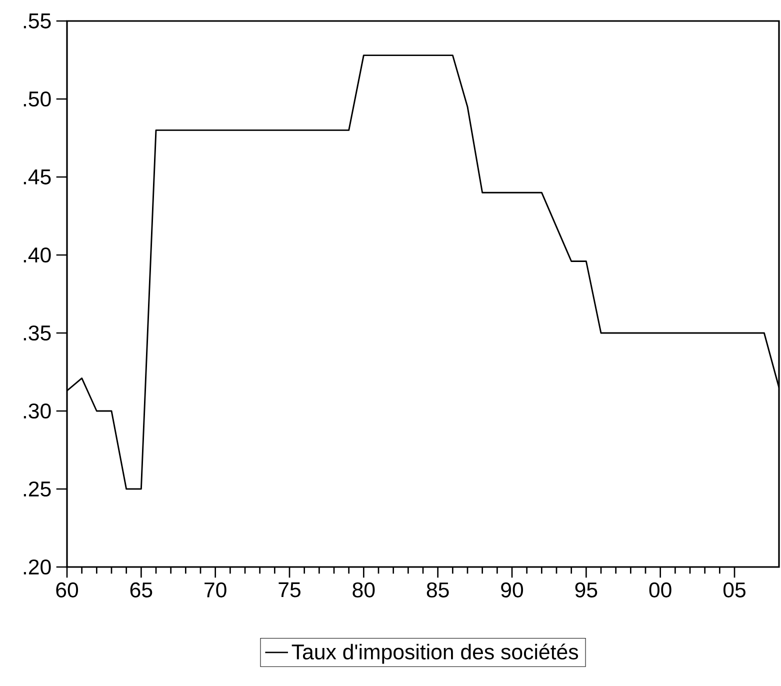 The image size is (781, 686). What do you see at coordinates (586, 590) in the screenshot?
I see `x-tick-label: 95` at bounding box center [586, 590].